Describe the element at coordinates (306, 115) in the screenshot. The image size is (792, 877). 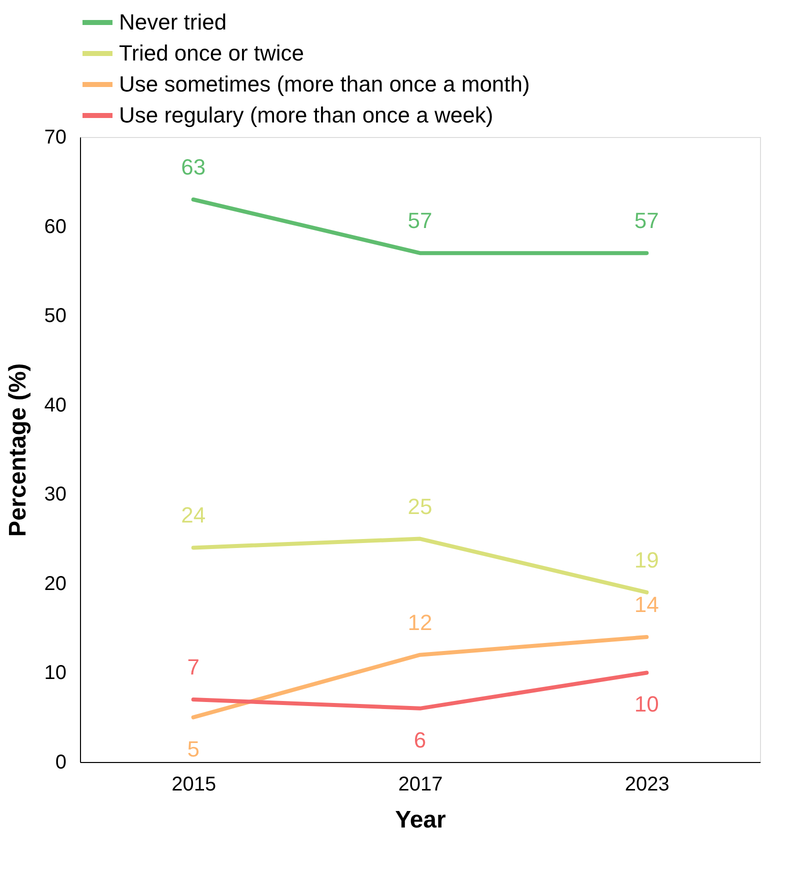
I see `legend-label: Use regulary (more than once a week)` at that location.